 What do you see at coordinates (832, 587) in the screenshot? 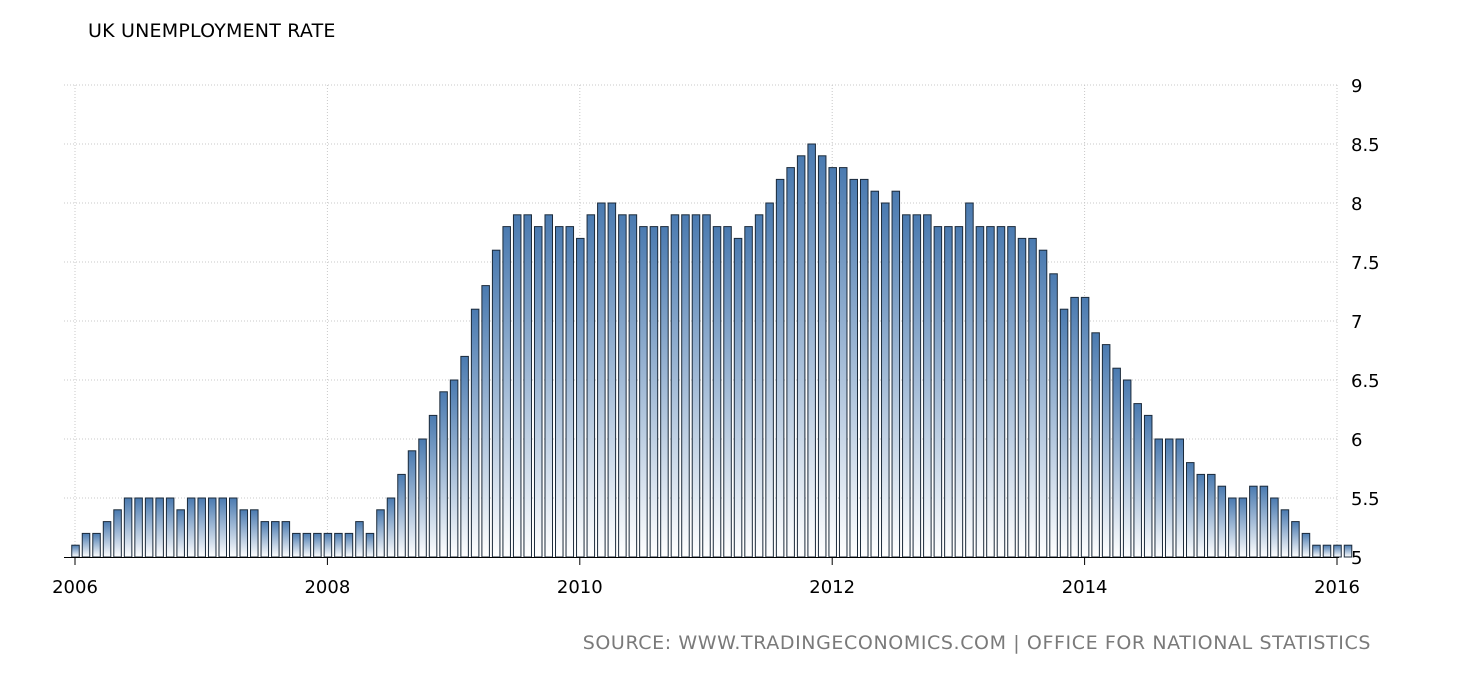
I see `x-tick-label: 2012` at bounding box center [832, 587].